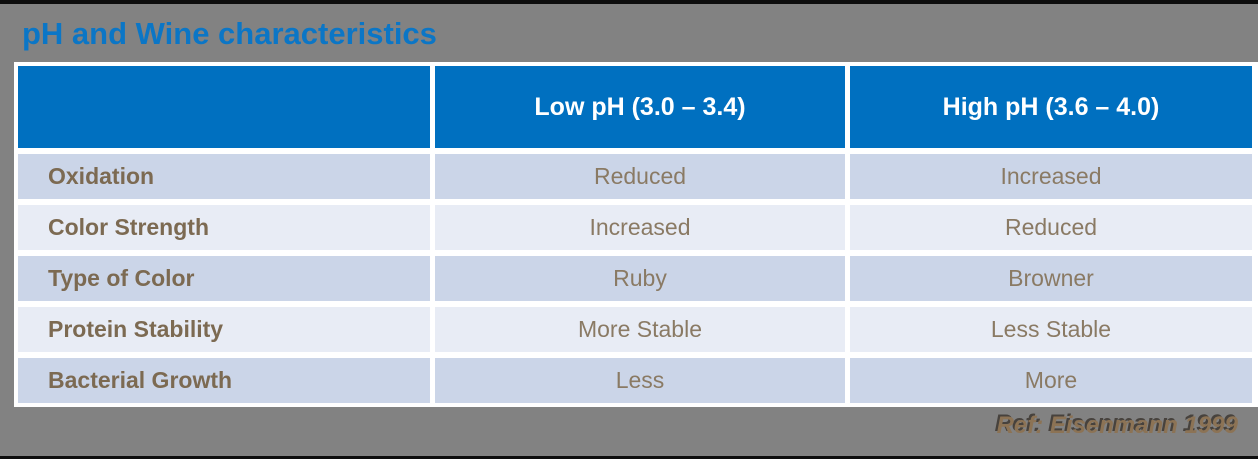 Image resolution: width=1258 pixels, height=459 pixels. I want to click on reference-citation: Ref: Eisenmann 1999, so click(1117, 425).